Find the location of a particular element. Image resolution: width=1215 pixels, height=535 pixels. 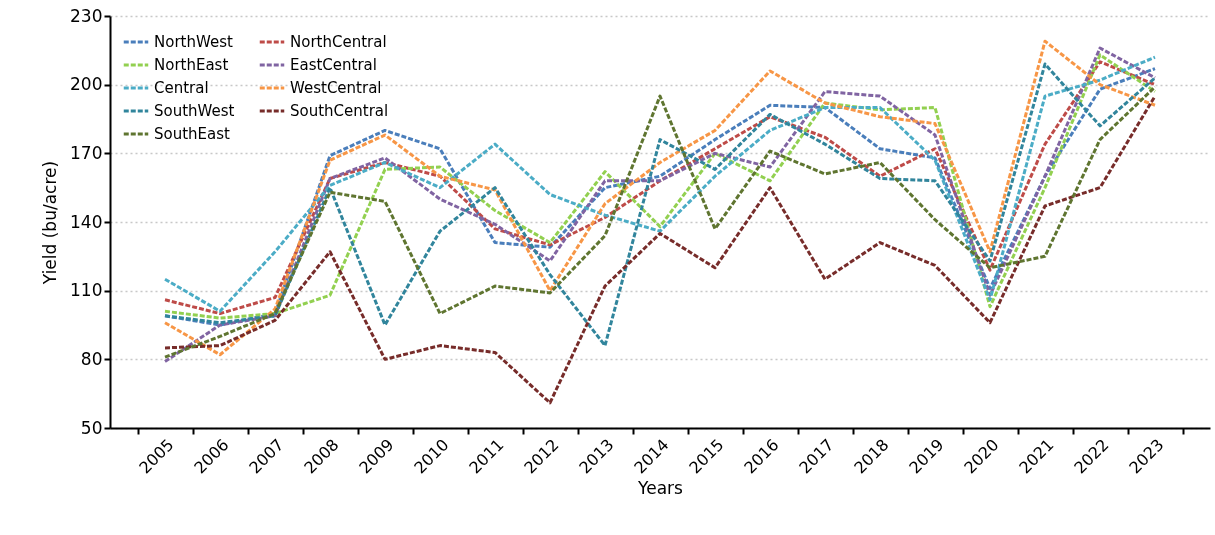

y-tick-label: 140 is located at coordinates (86, 221).